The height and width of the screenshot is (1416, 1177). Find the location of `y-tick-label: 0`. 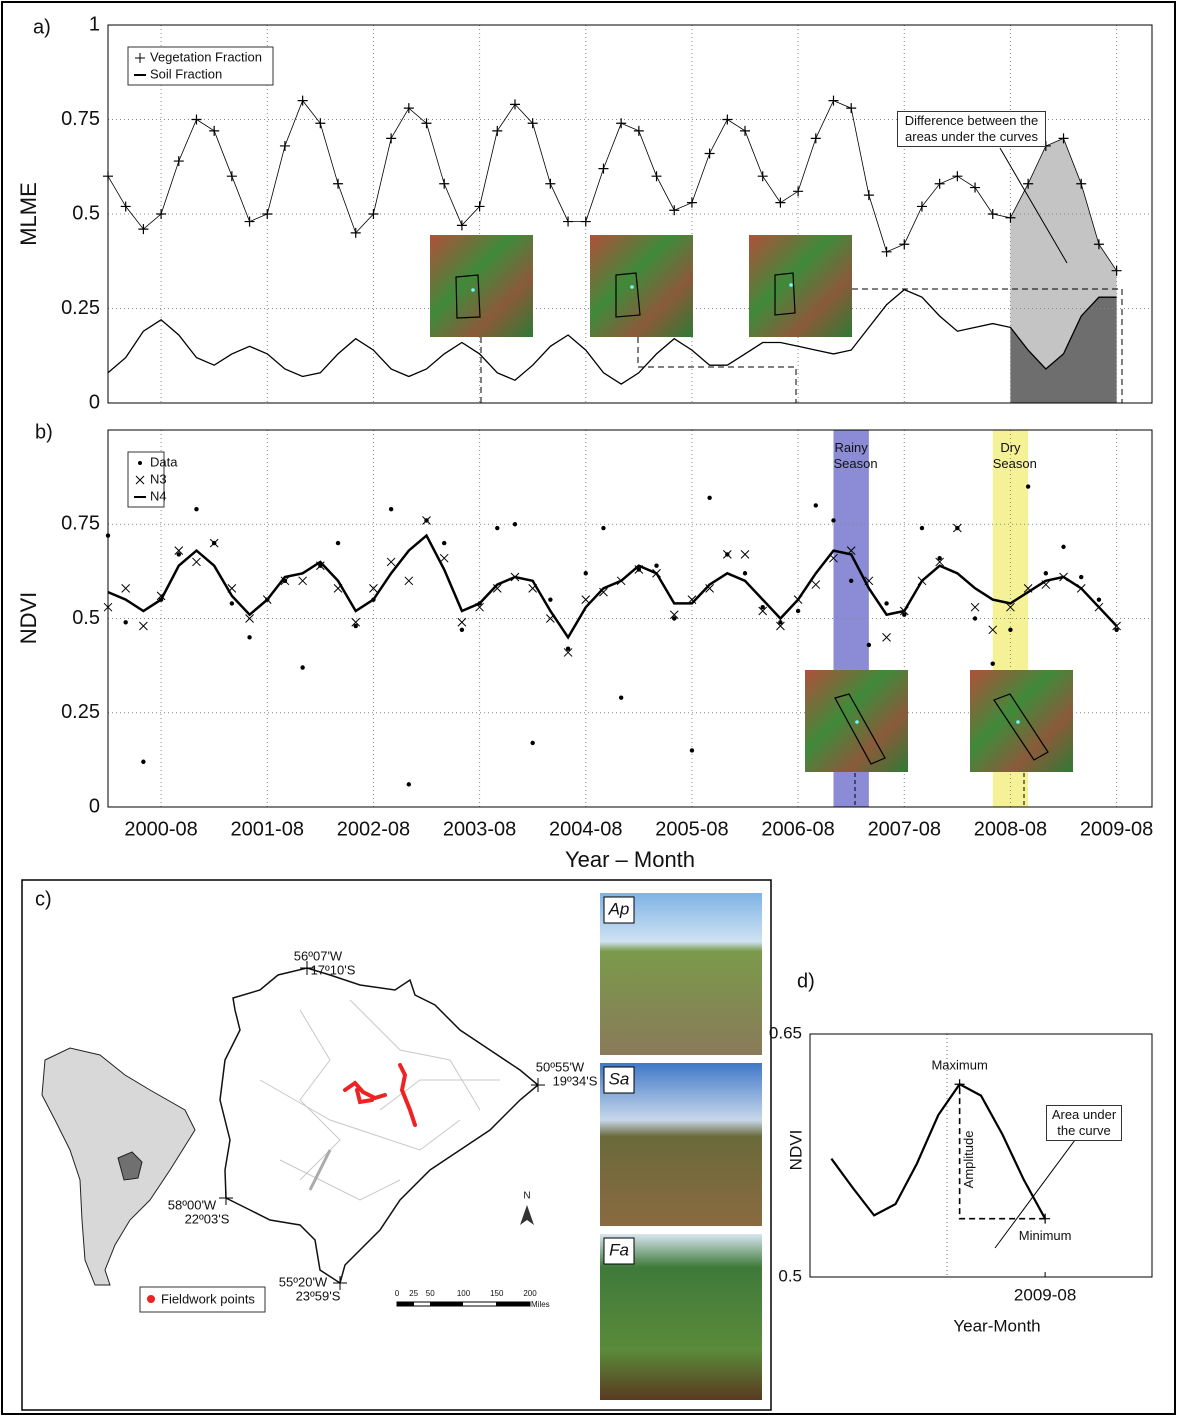

y-tick-label: 0 is located at coordinates (94, 402).